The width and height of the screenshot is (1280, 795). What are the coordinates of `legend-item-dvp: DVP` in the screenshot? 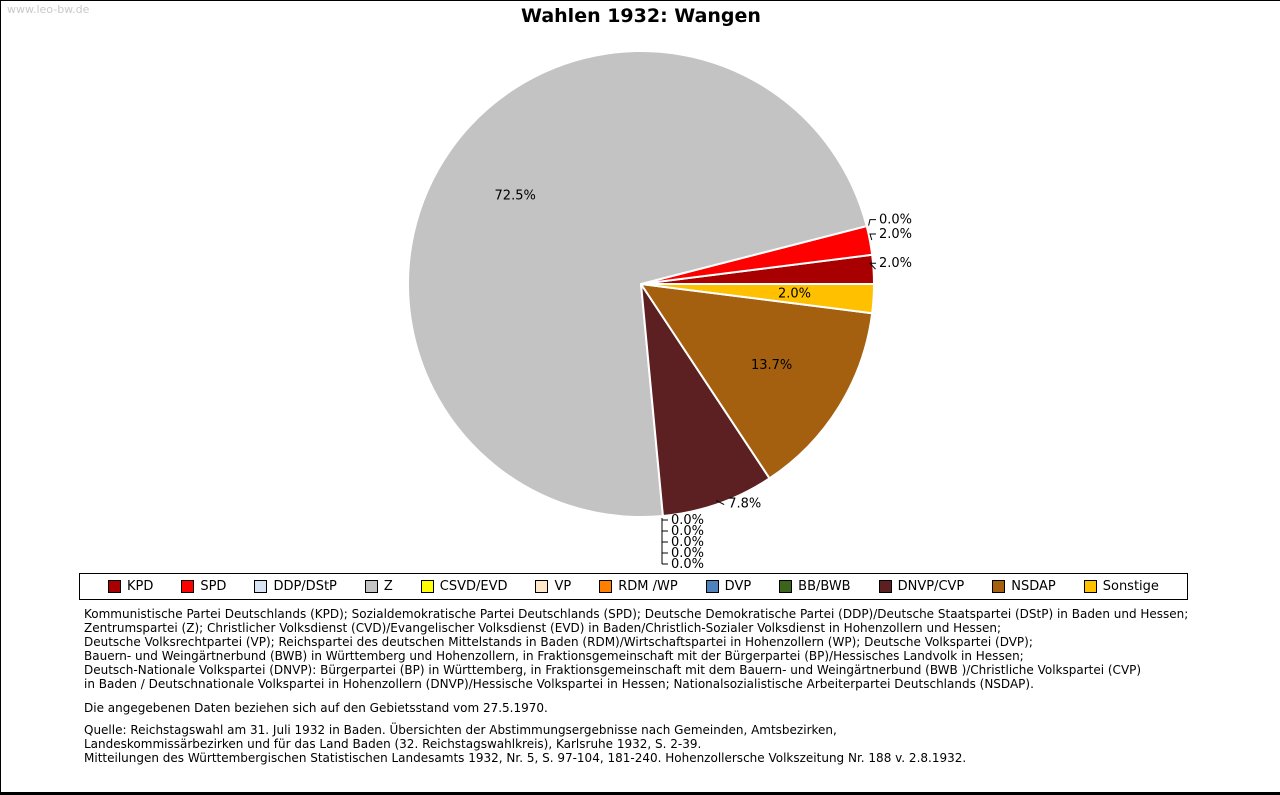 It's located at (728, 586).